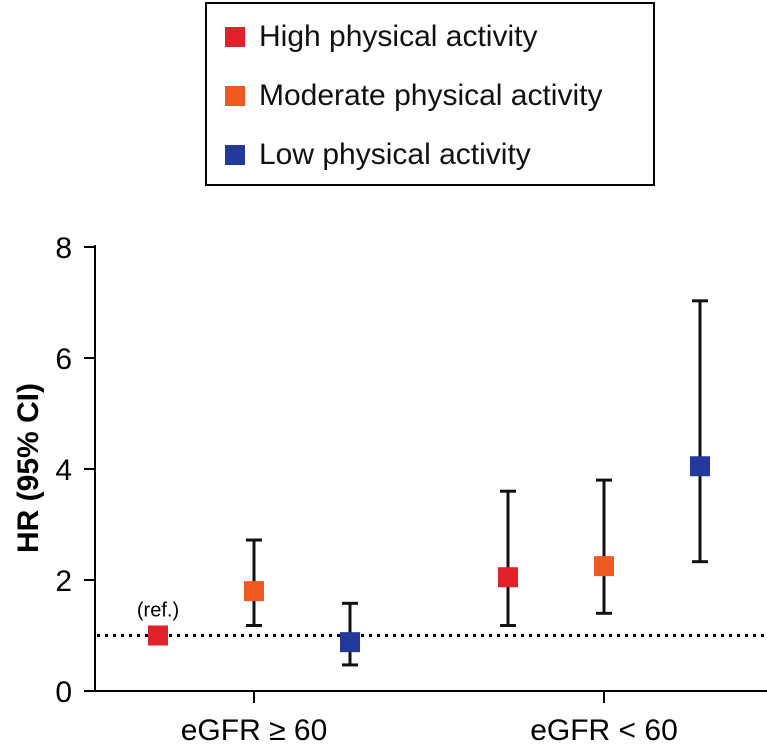  What do you see at coordinates (63, 470) in the screenshot?
I see `y-tick-label: 4` at bounding box center [63, 470].